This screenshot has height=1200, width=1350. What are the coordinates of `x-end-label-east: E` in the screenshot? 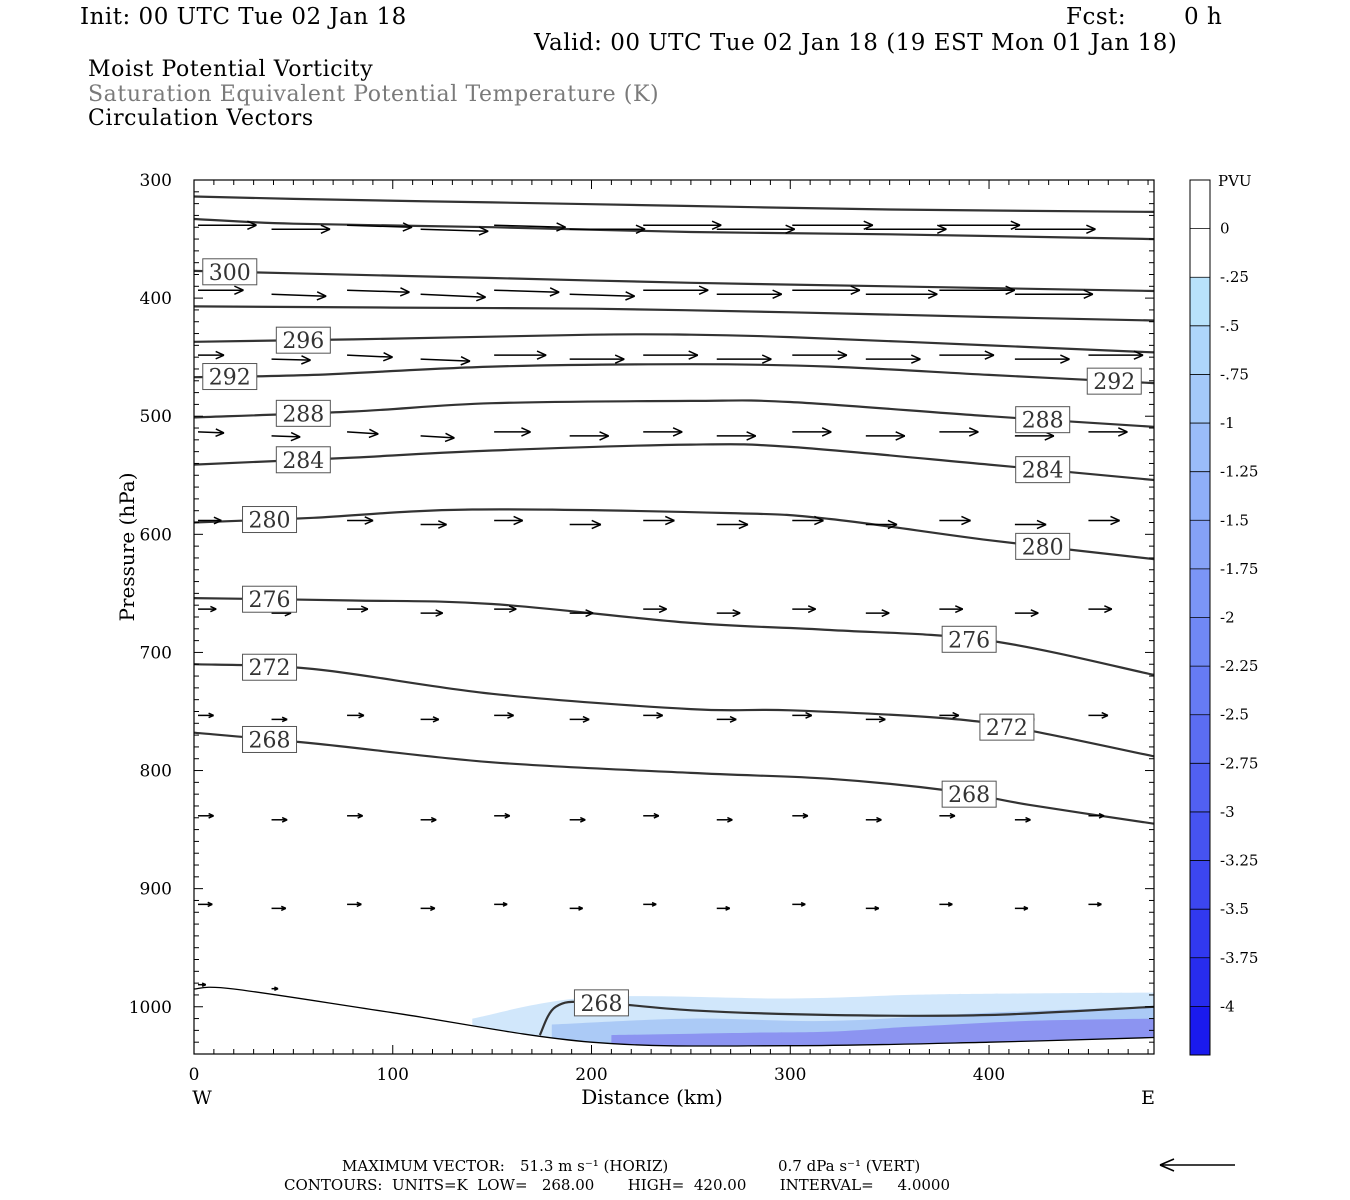 It's located at (1148, 1098).